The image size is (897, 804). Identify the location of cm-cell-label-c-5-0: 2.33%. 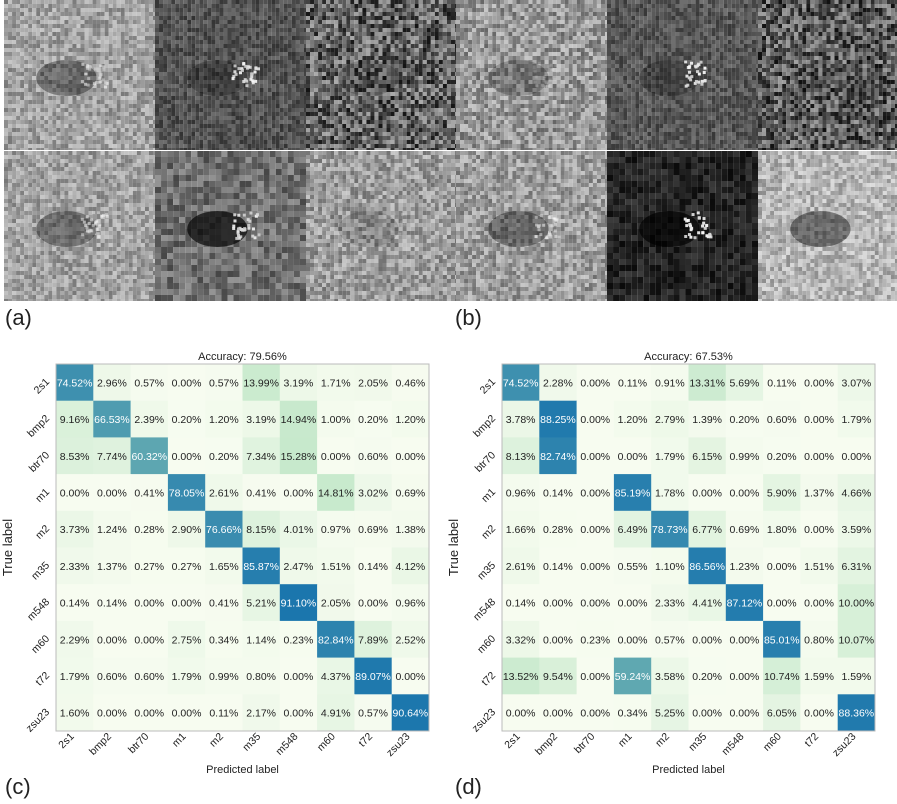
(75, 567).